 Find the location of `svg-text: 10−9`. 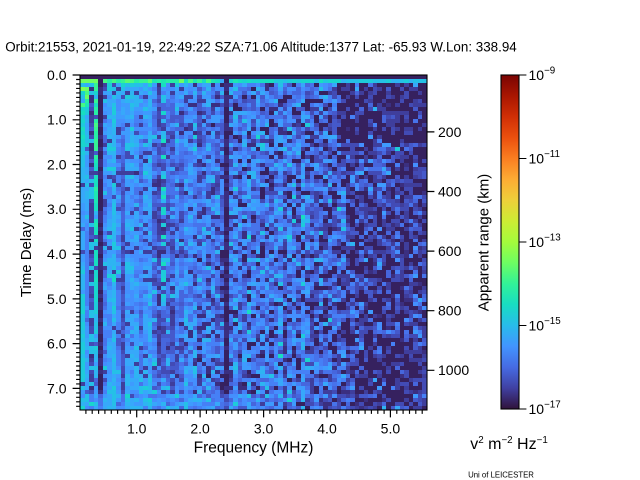

svg-text: 10−9 is located at coordinates (542, 74).